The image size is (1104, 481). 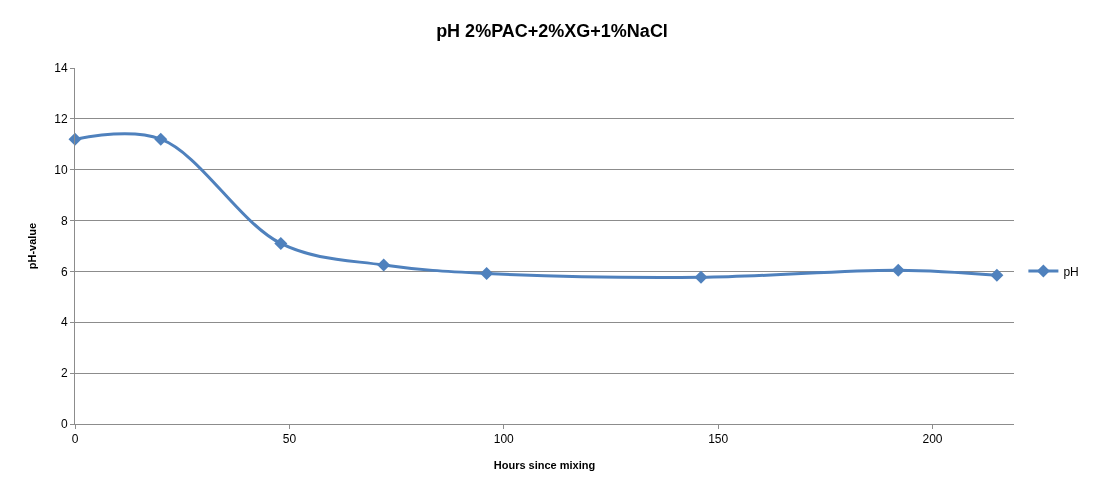 I want to click on y-tick-label: 14, so click(x=61, y=68).